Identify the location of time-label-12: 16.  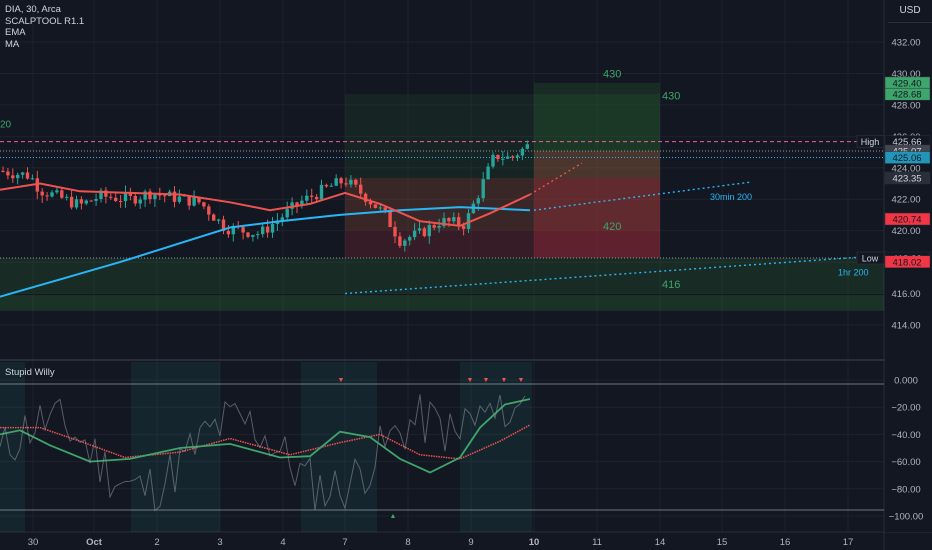
(785, 542).